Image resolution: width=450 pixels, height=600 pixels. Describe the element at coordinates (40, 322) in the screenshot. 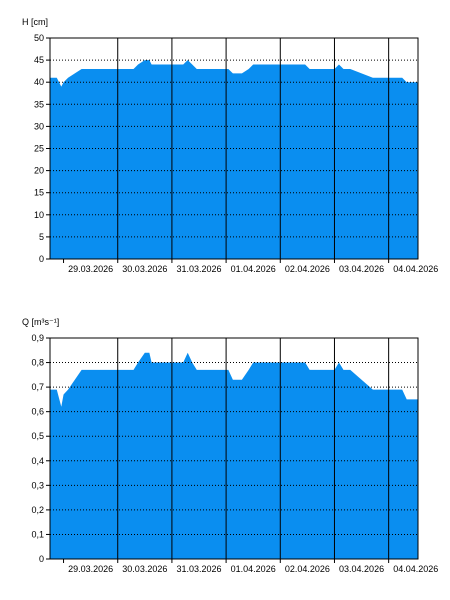

I see `y-axis-label: Q [m³s⁻¹]` at that location.